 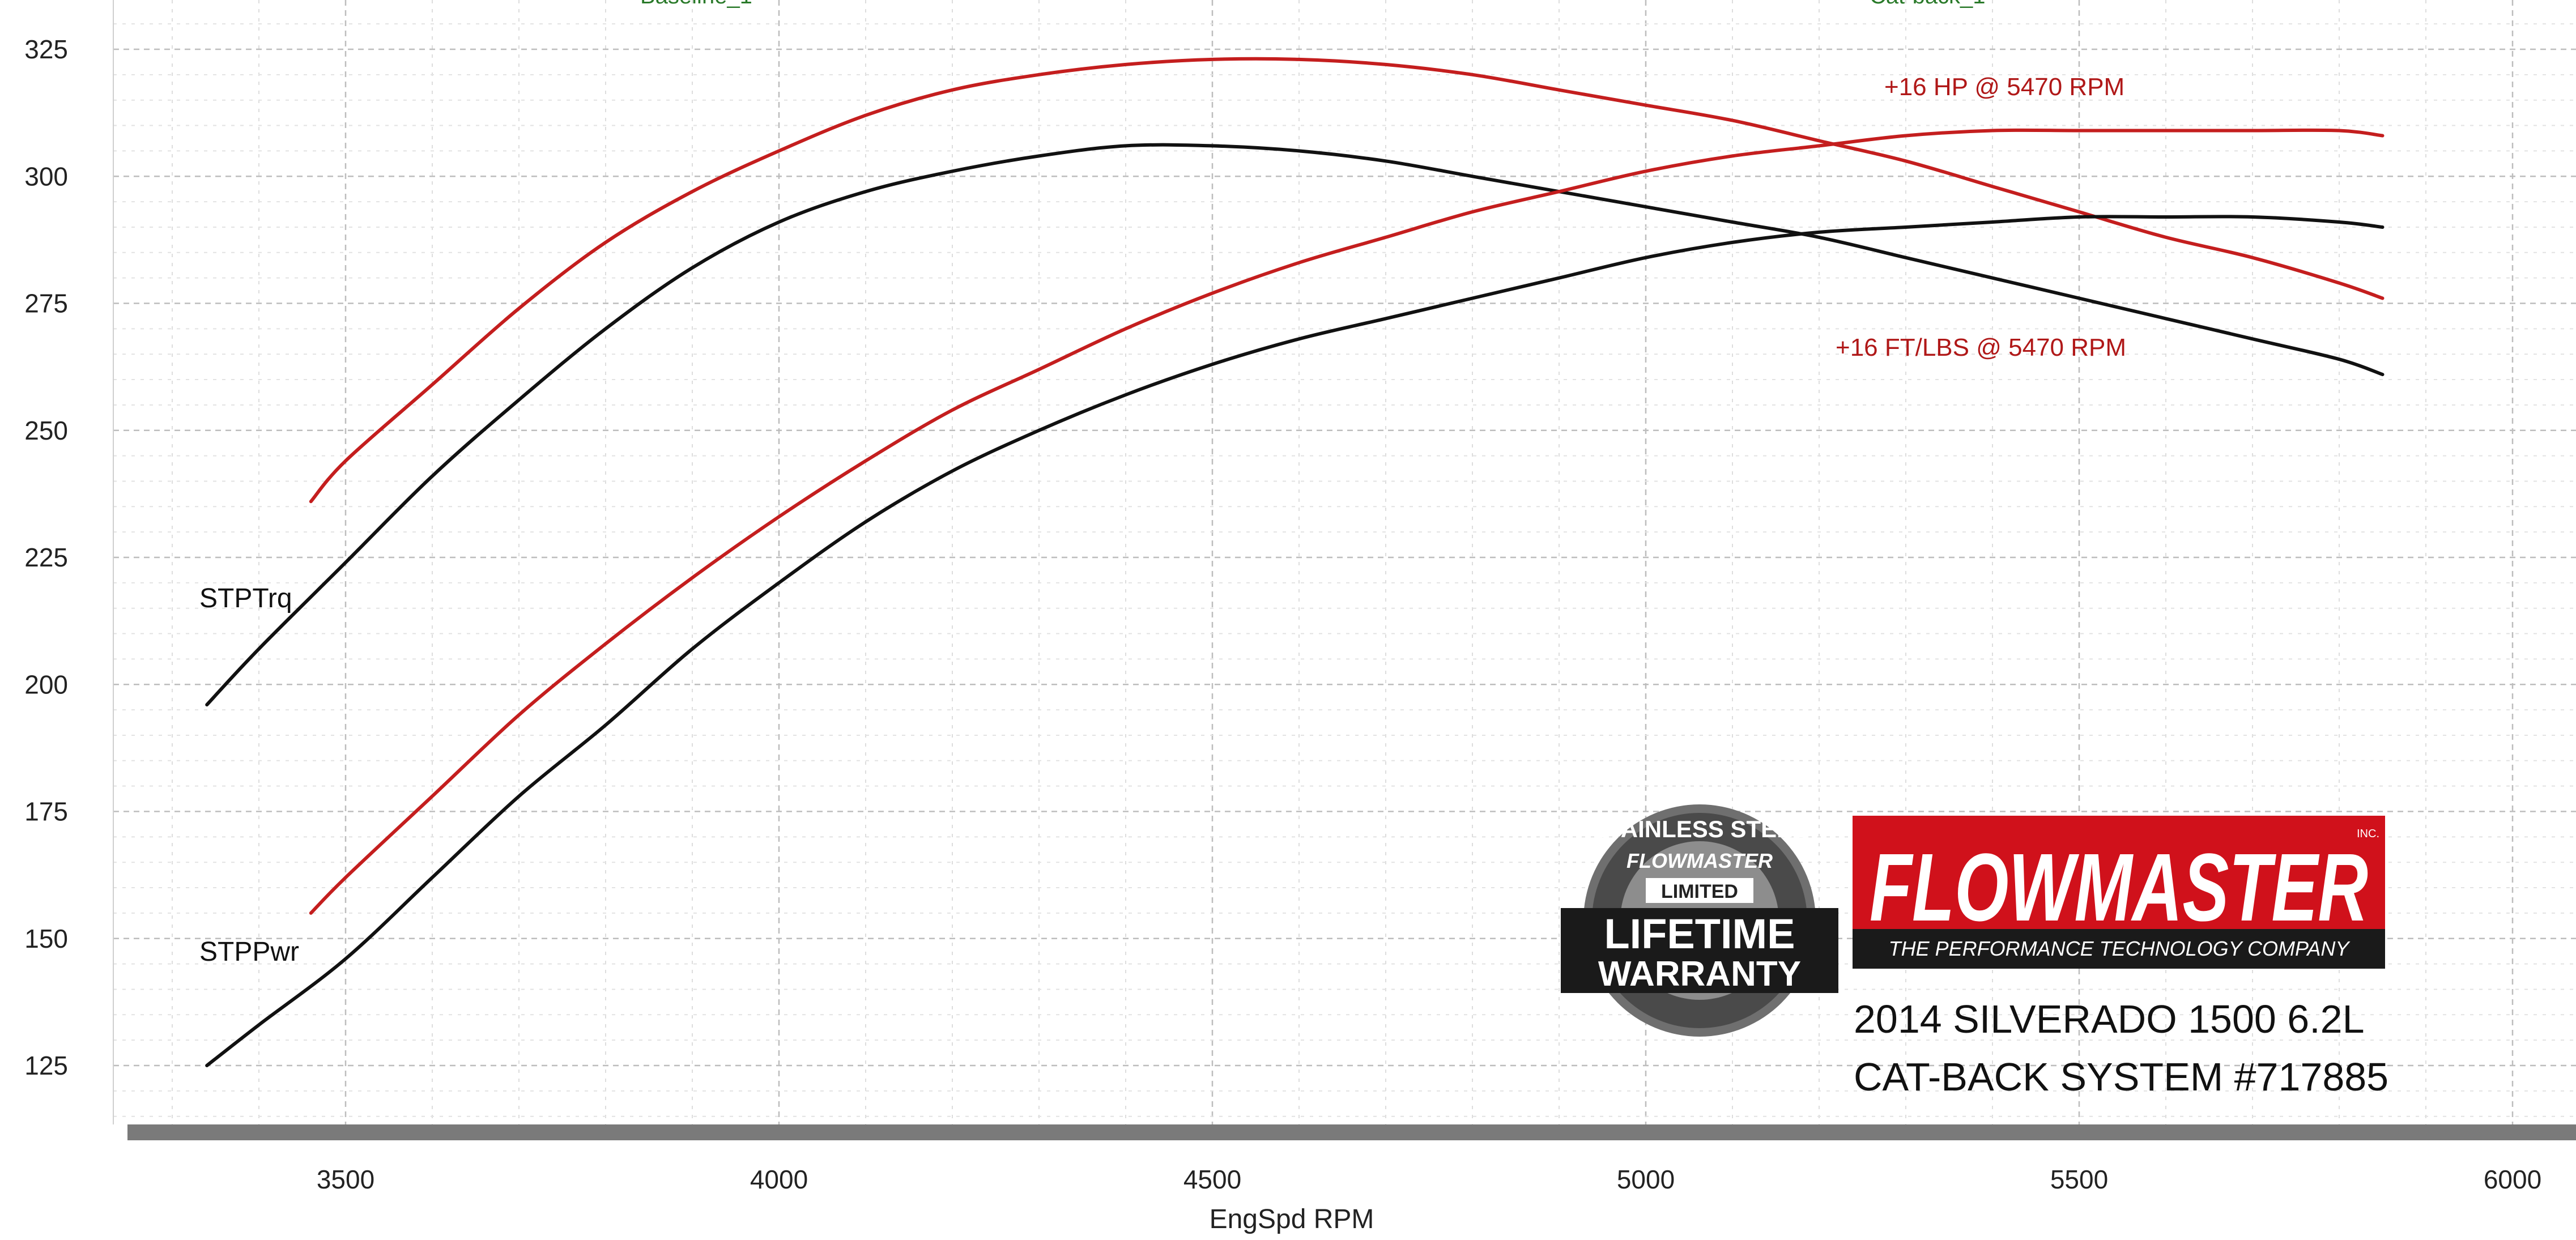 I want to click on y-tick-label: 250, so click(x=46, y=430).